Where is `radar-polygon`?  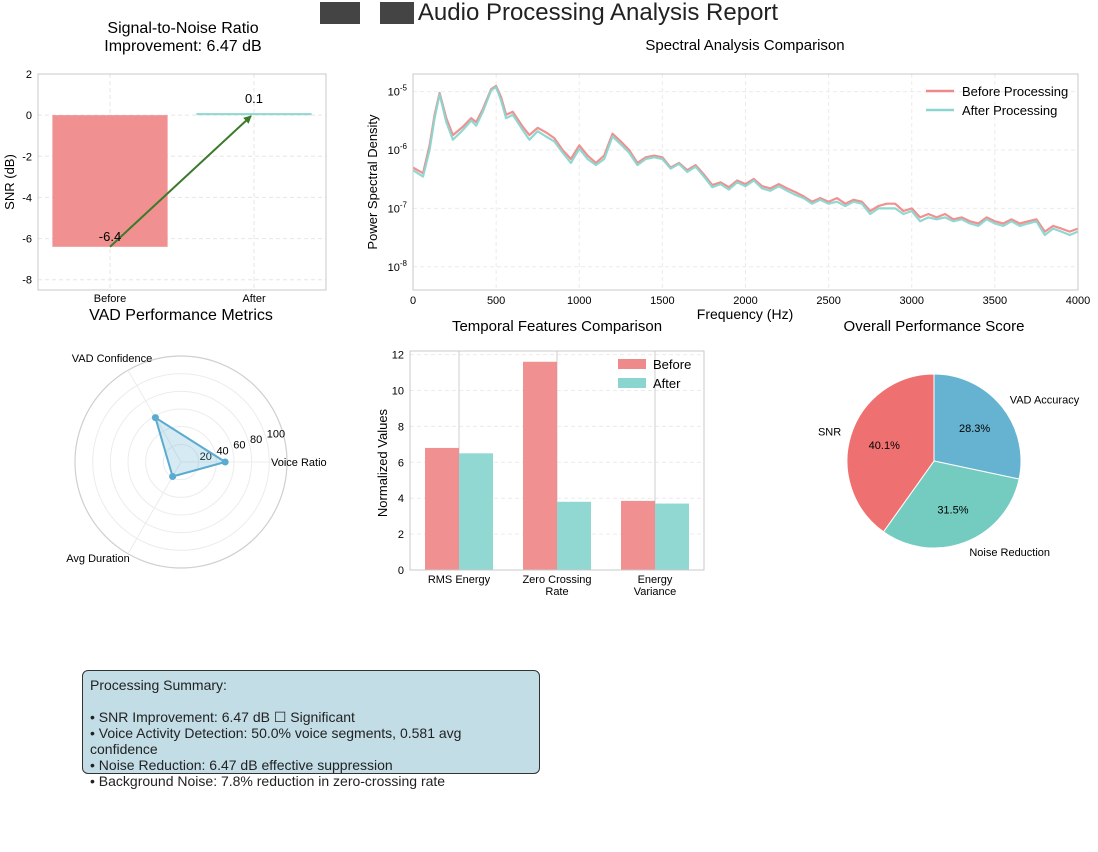
radar-polygon is located at coordinates (190, 447).